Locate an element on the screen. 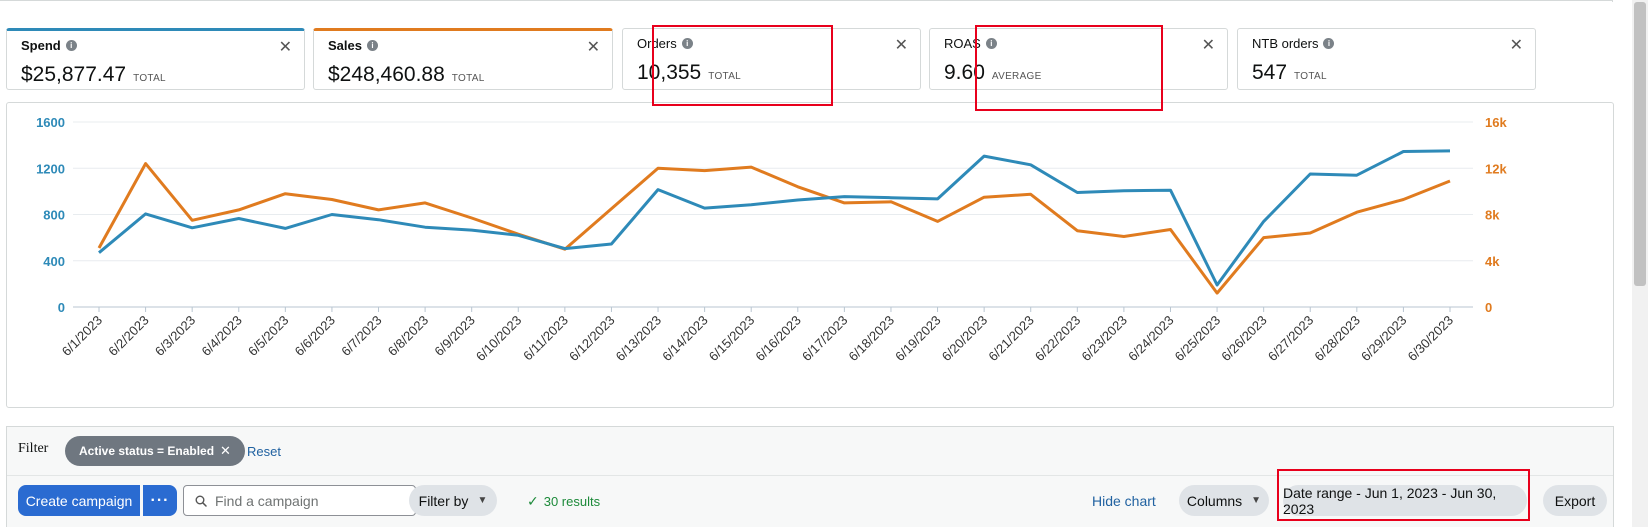  filter-label: Filter is located at coordinates (33, 448).